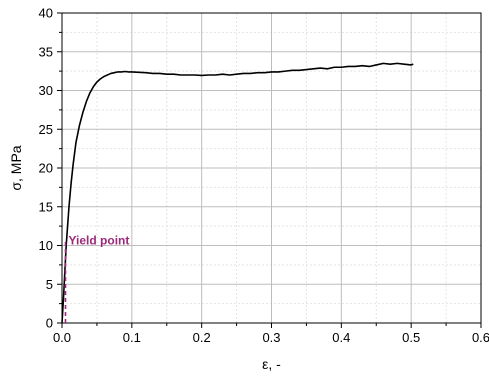  What do you see at coordinates (480, 337) in the screenshot?
I see `x-tick-label: 0.6` at bounding box center [480, 337].